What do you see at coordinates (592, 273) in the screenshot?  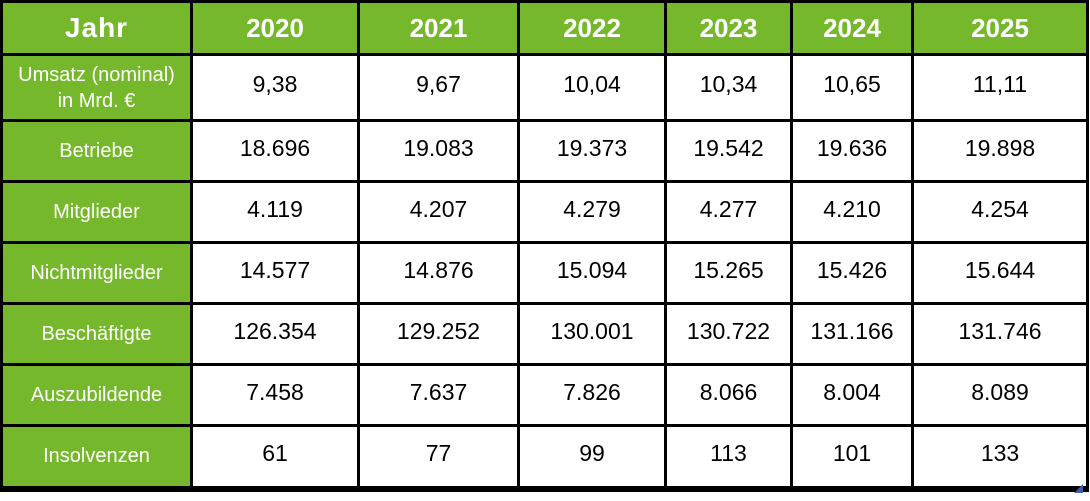 I see `data-cell: 15.094` at bounding box center [592, 273].